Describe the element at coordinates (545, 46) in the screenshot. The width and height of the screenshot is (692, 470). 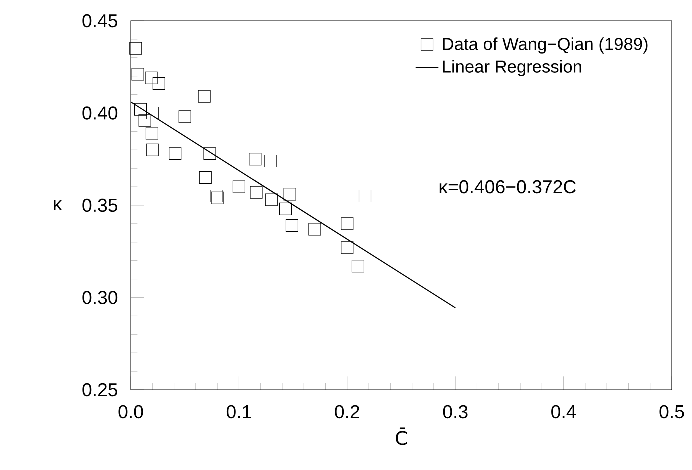
I see `legend-label: Data of Wang−Qian (1989)` at that location.